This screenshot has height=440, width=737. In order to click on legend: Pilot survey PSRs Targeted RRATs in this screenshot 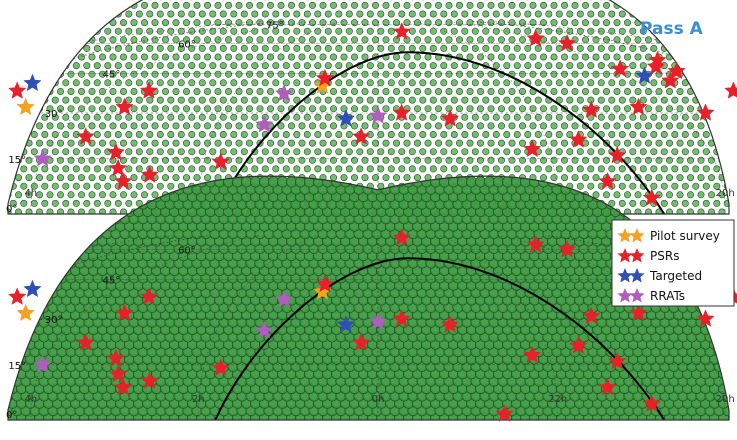, I will do `click(673, 263)`.